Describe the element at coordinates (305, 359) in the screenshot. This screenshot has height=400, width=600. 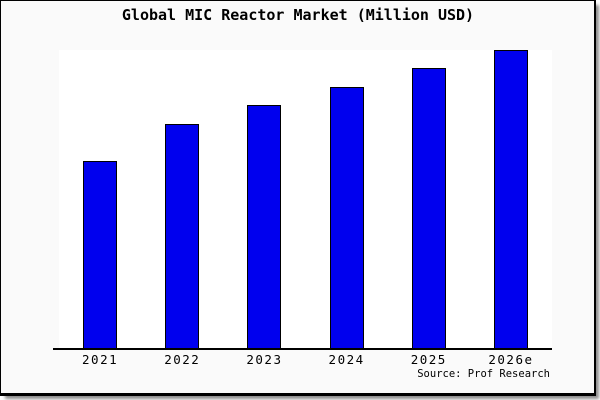
I see `x-axis-tick-labels: 2021 2022 2023 2024 2025 2026e` at that location.